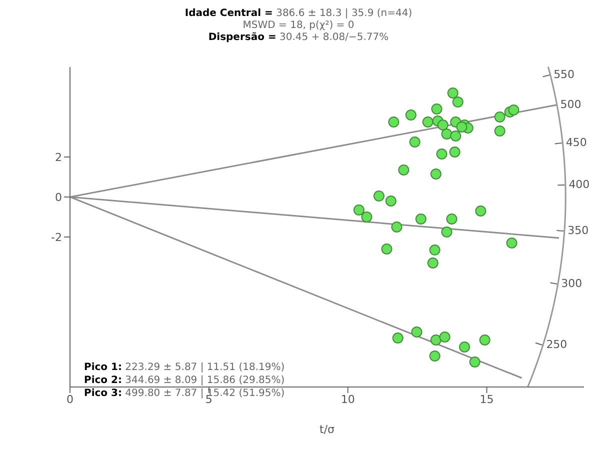 Image resolution: width=597 pixels, height=465 pixels. What do you see at coordinates (58, 157) in the screenshot?
I see `y-tick-label: 2` at bounding box center [58, 157].